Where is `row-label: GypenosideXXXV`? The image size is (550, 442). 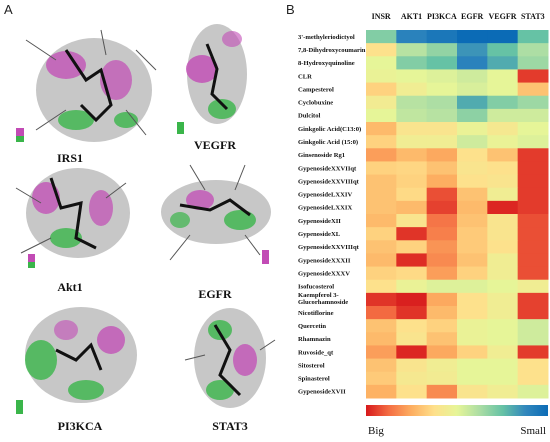 row-label: GypenosideXXXV is located at coordinates (324, 273).